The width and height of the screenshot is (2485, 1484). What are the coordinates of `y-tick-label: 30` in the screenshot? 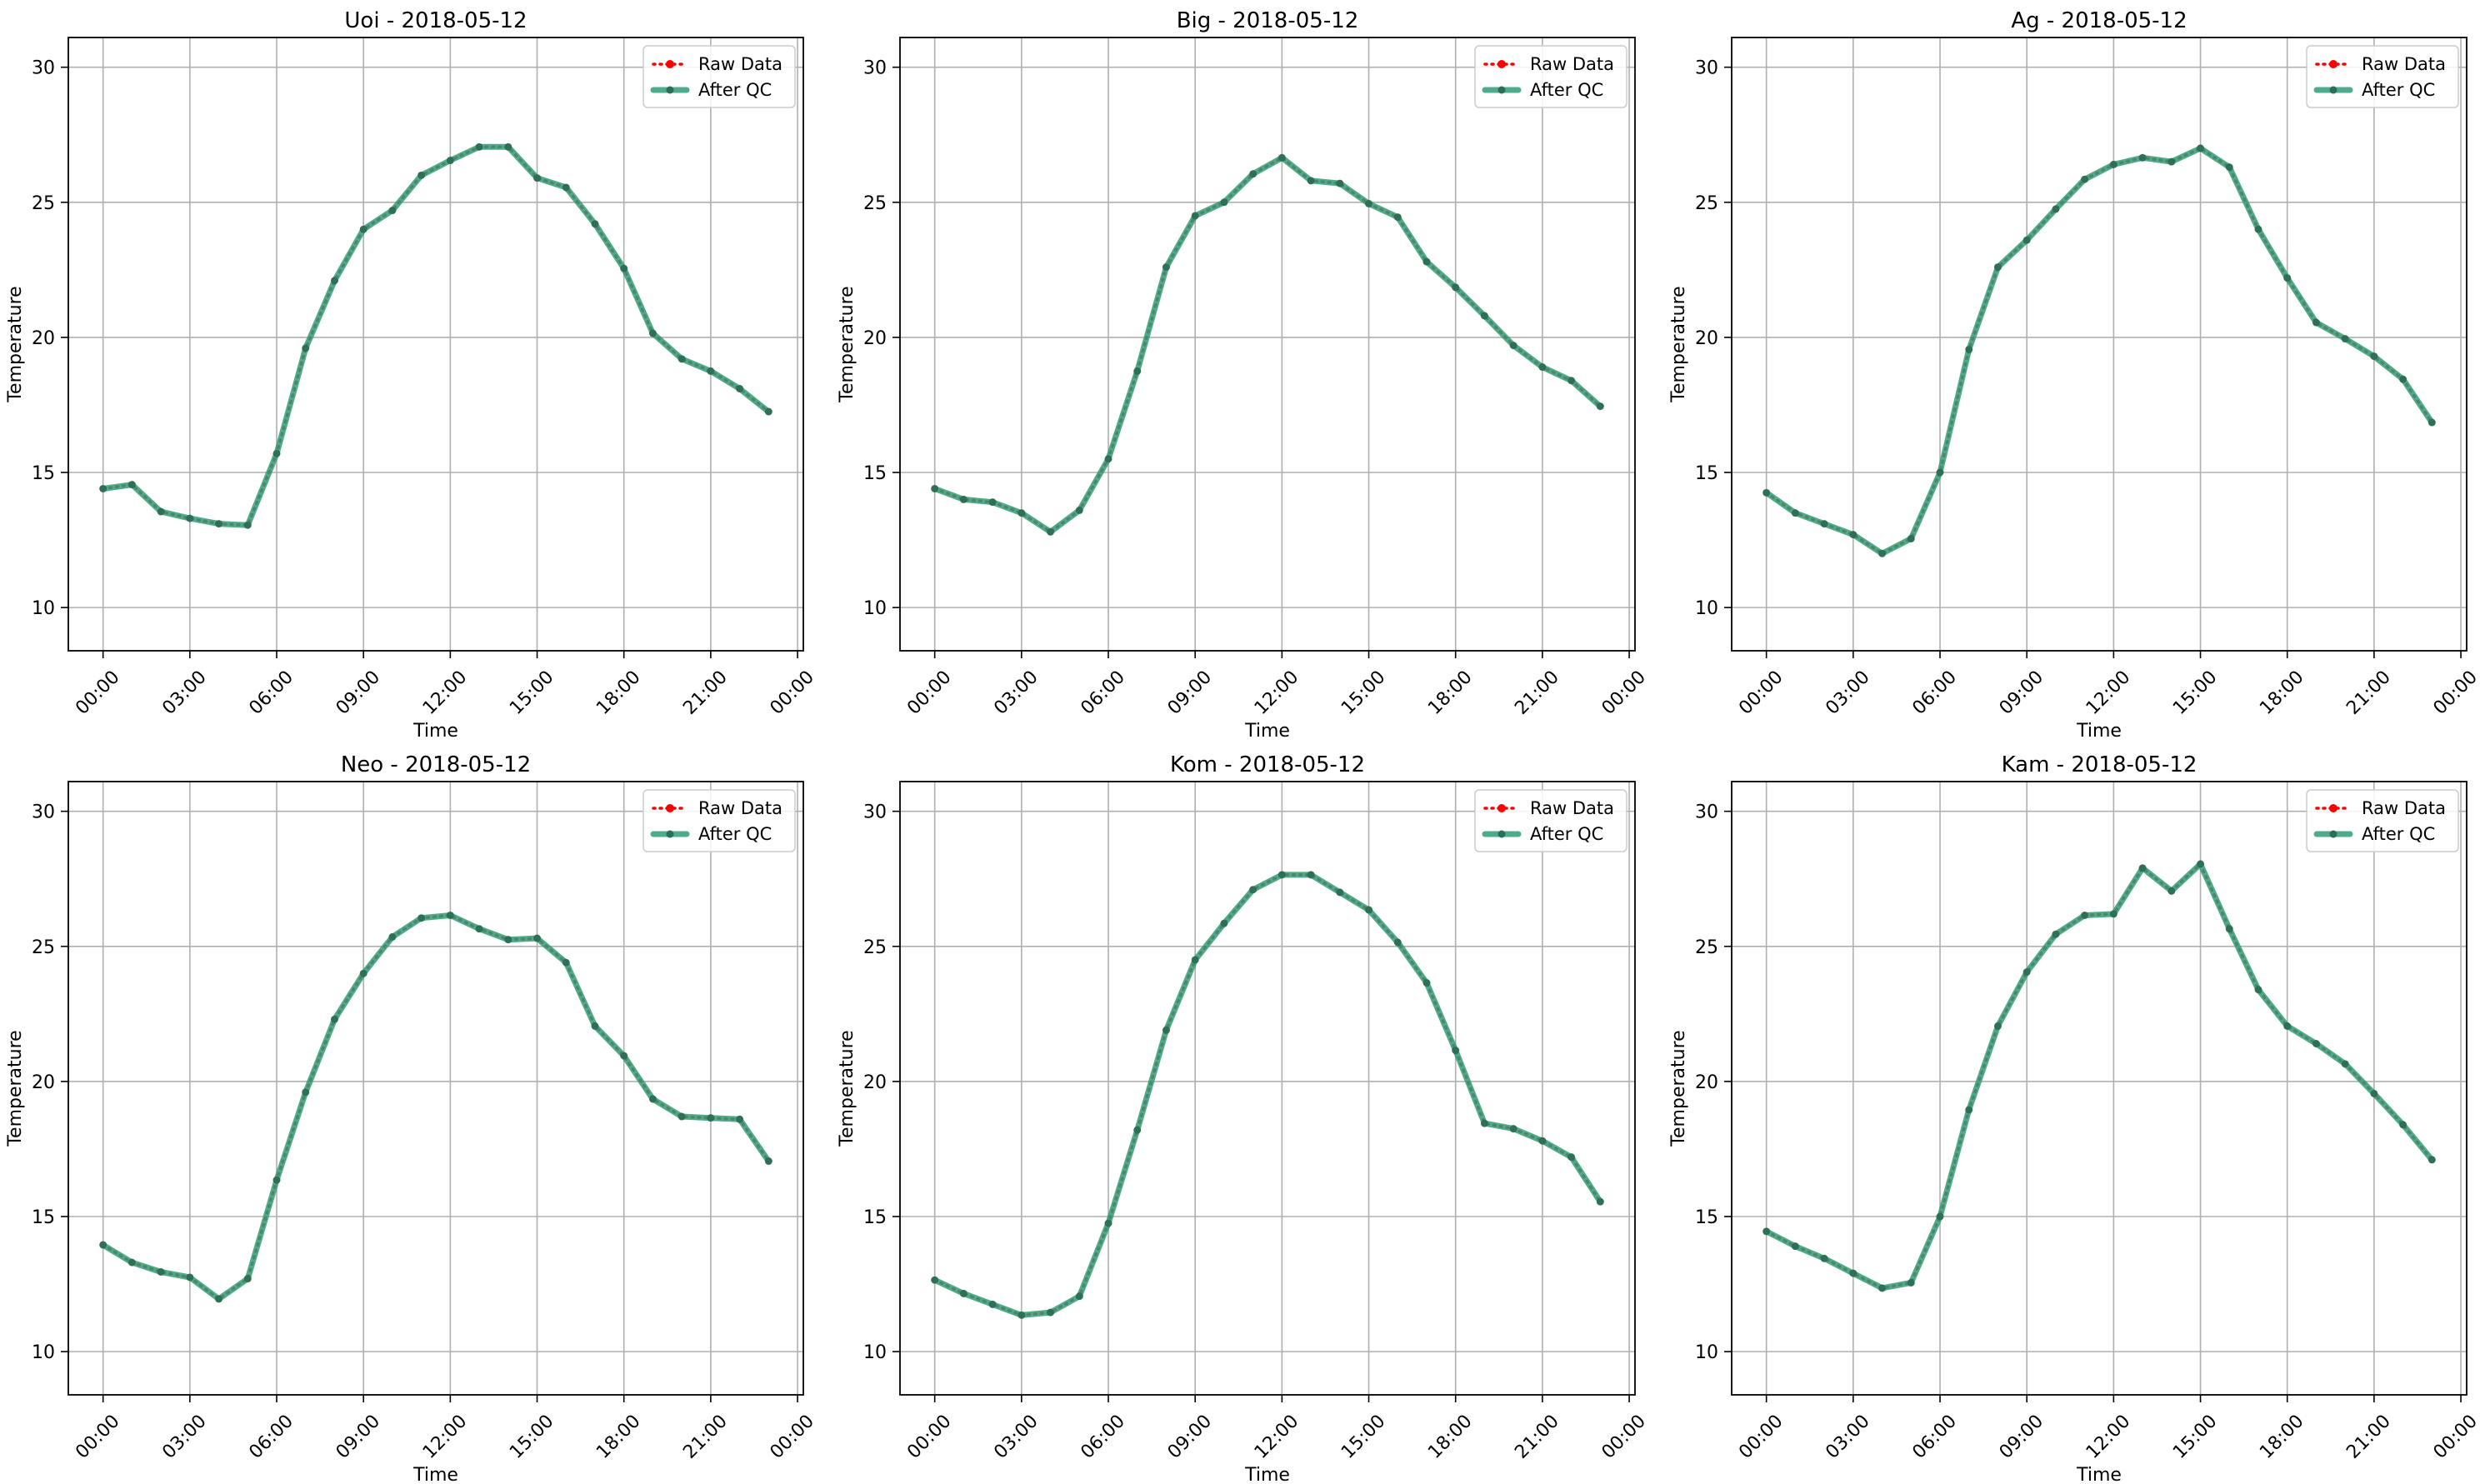 It's located at (43, 68).